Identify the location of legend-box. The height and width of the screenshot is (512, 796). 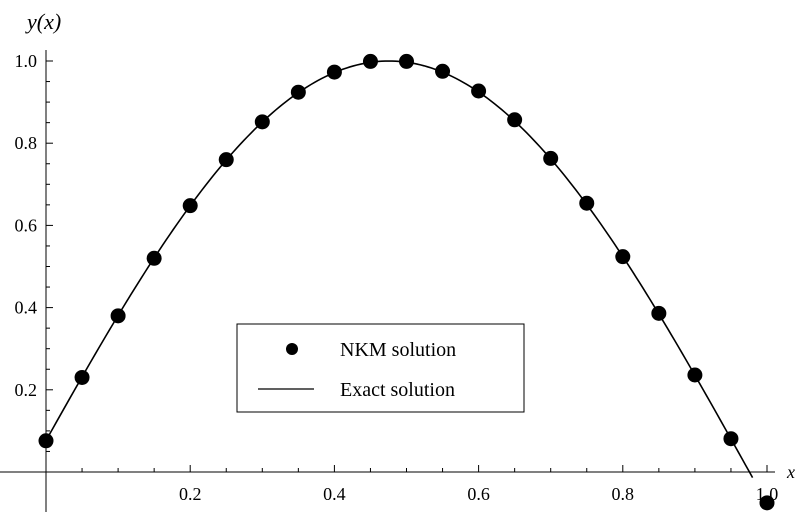
(380, 368).